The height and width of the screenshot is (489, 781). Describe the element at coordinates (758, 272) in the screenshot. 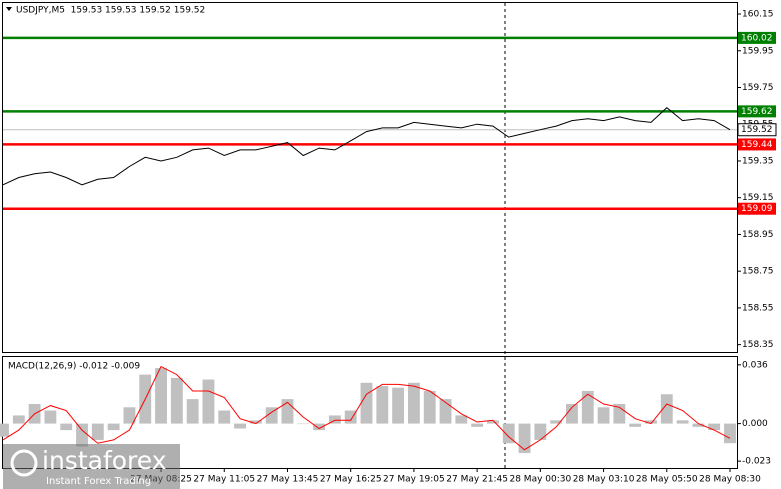

I see `y-tick-label: 158.75` at that location.